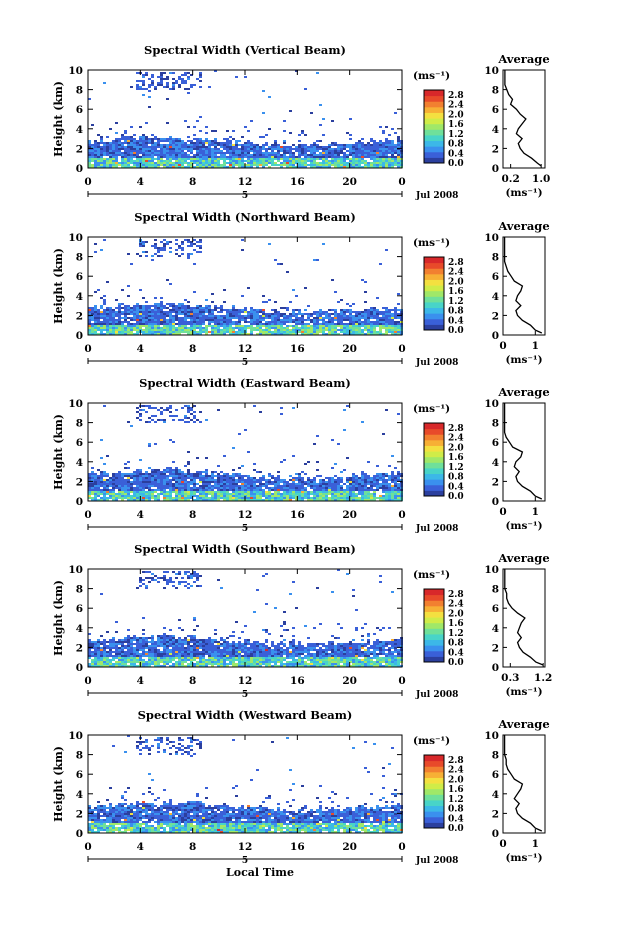 This screenshot has width=621, height=929. Describe the element at coordinates (456, 331) in the screenshot. I see `colorbar-tick-label: 0.0` at that location.